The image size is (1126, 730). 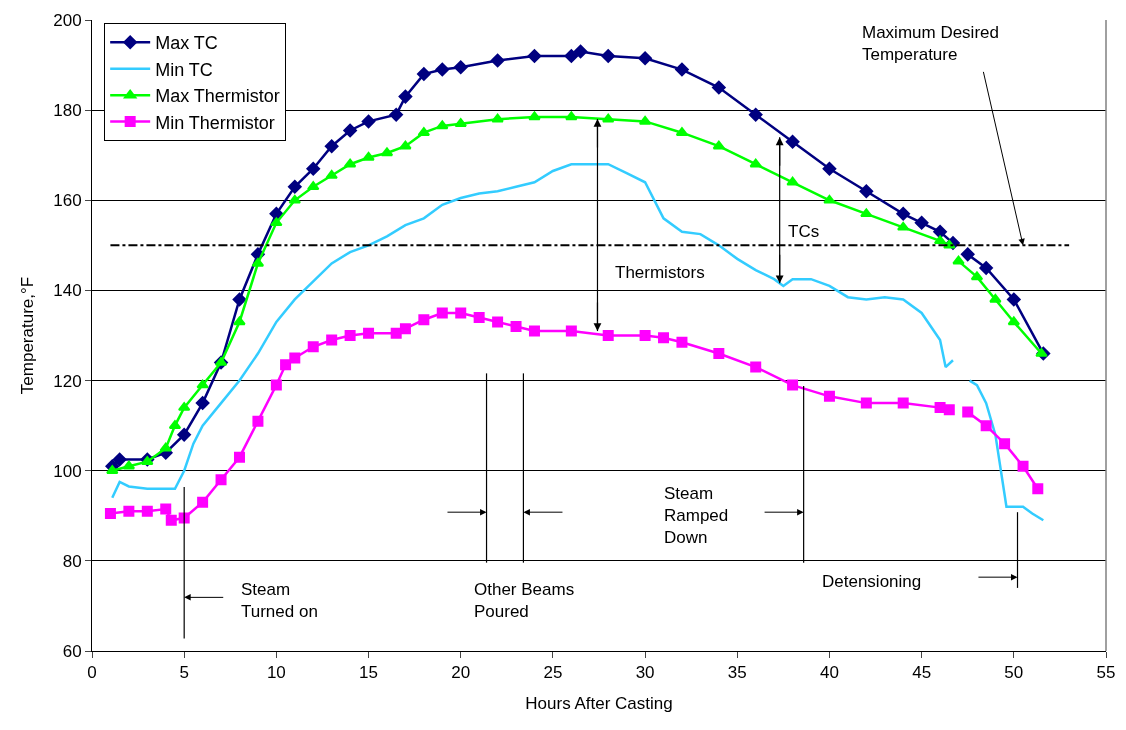 I want to click on y-tick-label: 180, so click(x=67, y=111).